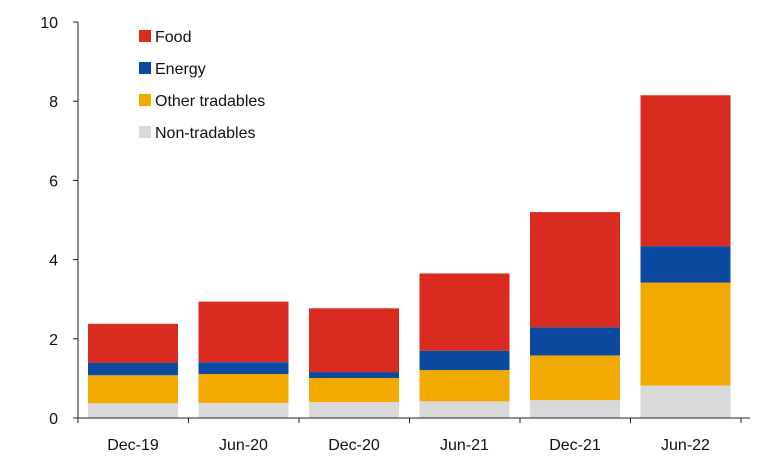 The image size is (780, 470). Describe the element at coordinates (202, 85) in the screenshot. I see `legend: Food Energy Other tradables Non-tradables` at that location.